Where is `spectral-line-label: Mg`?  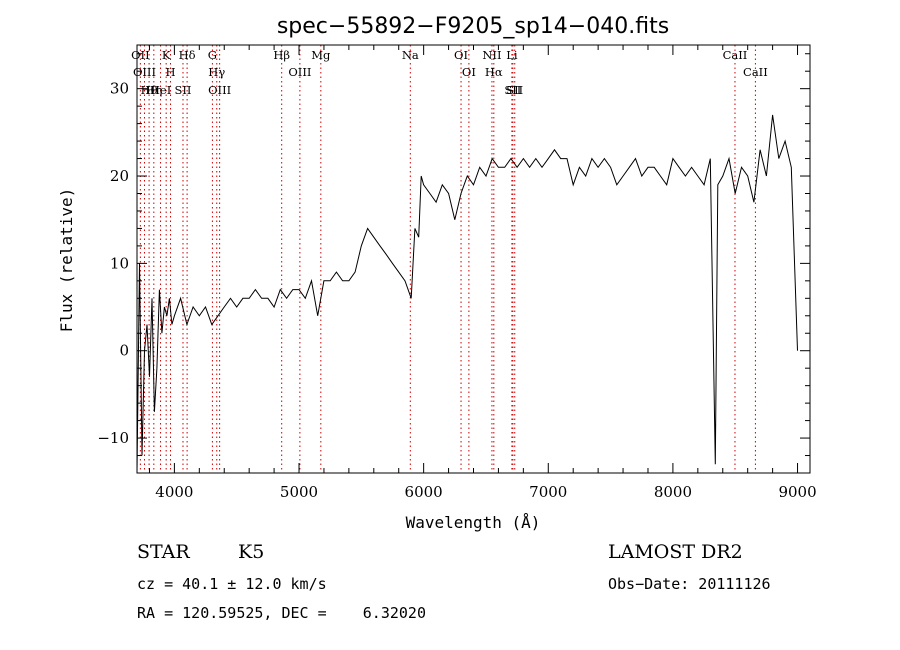
spectral-line-label: Mg is located at coordinates (321, 55).